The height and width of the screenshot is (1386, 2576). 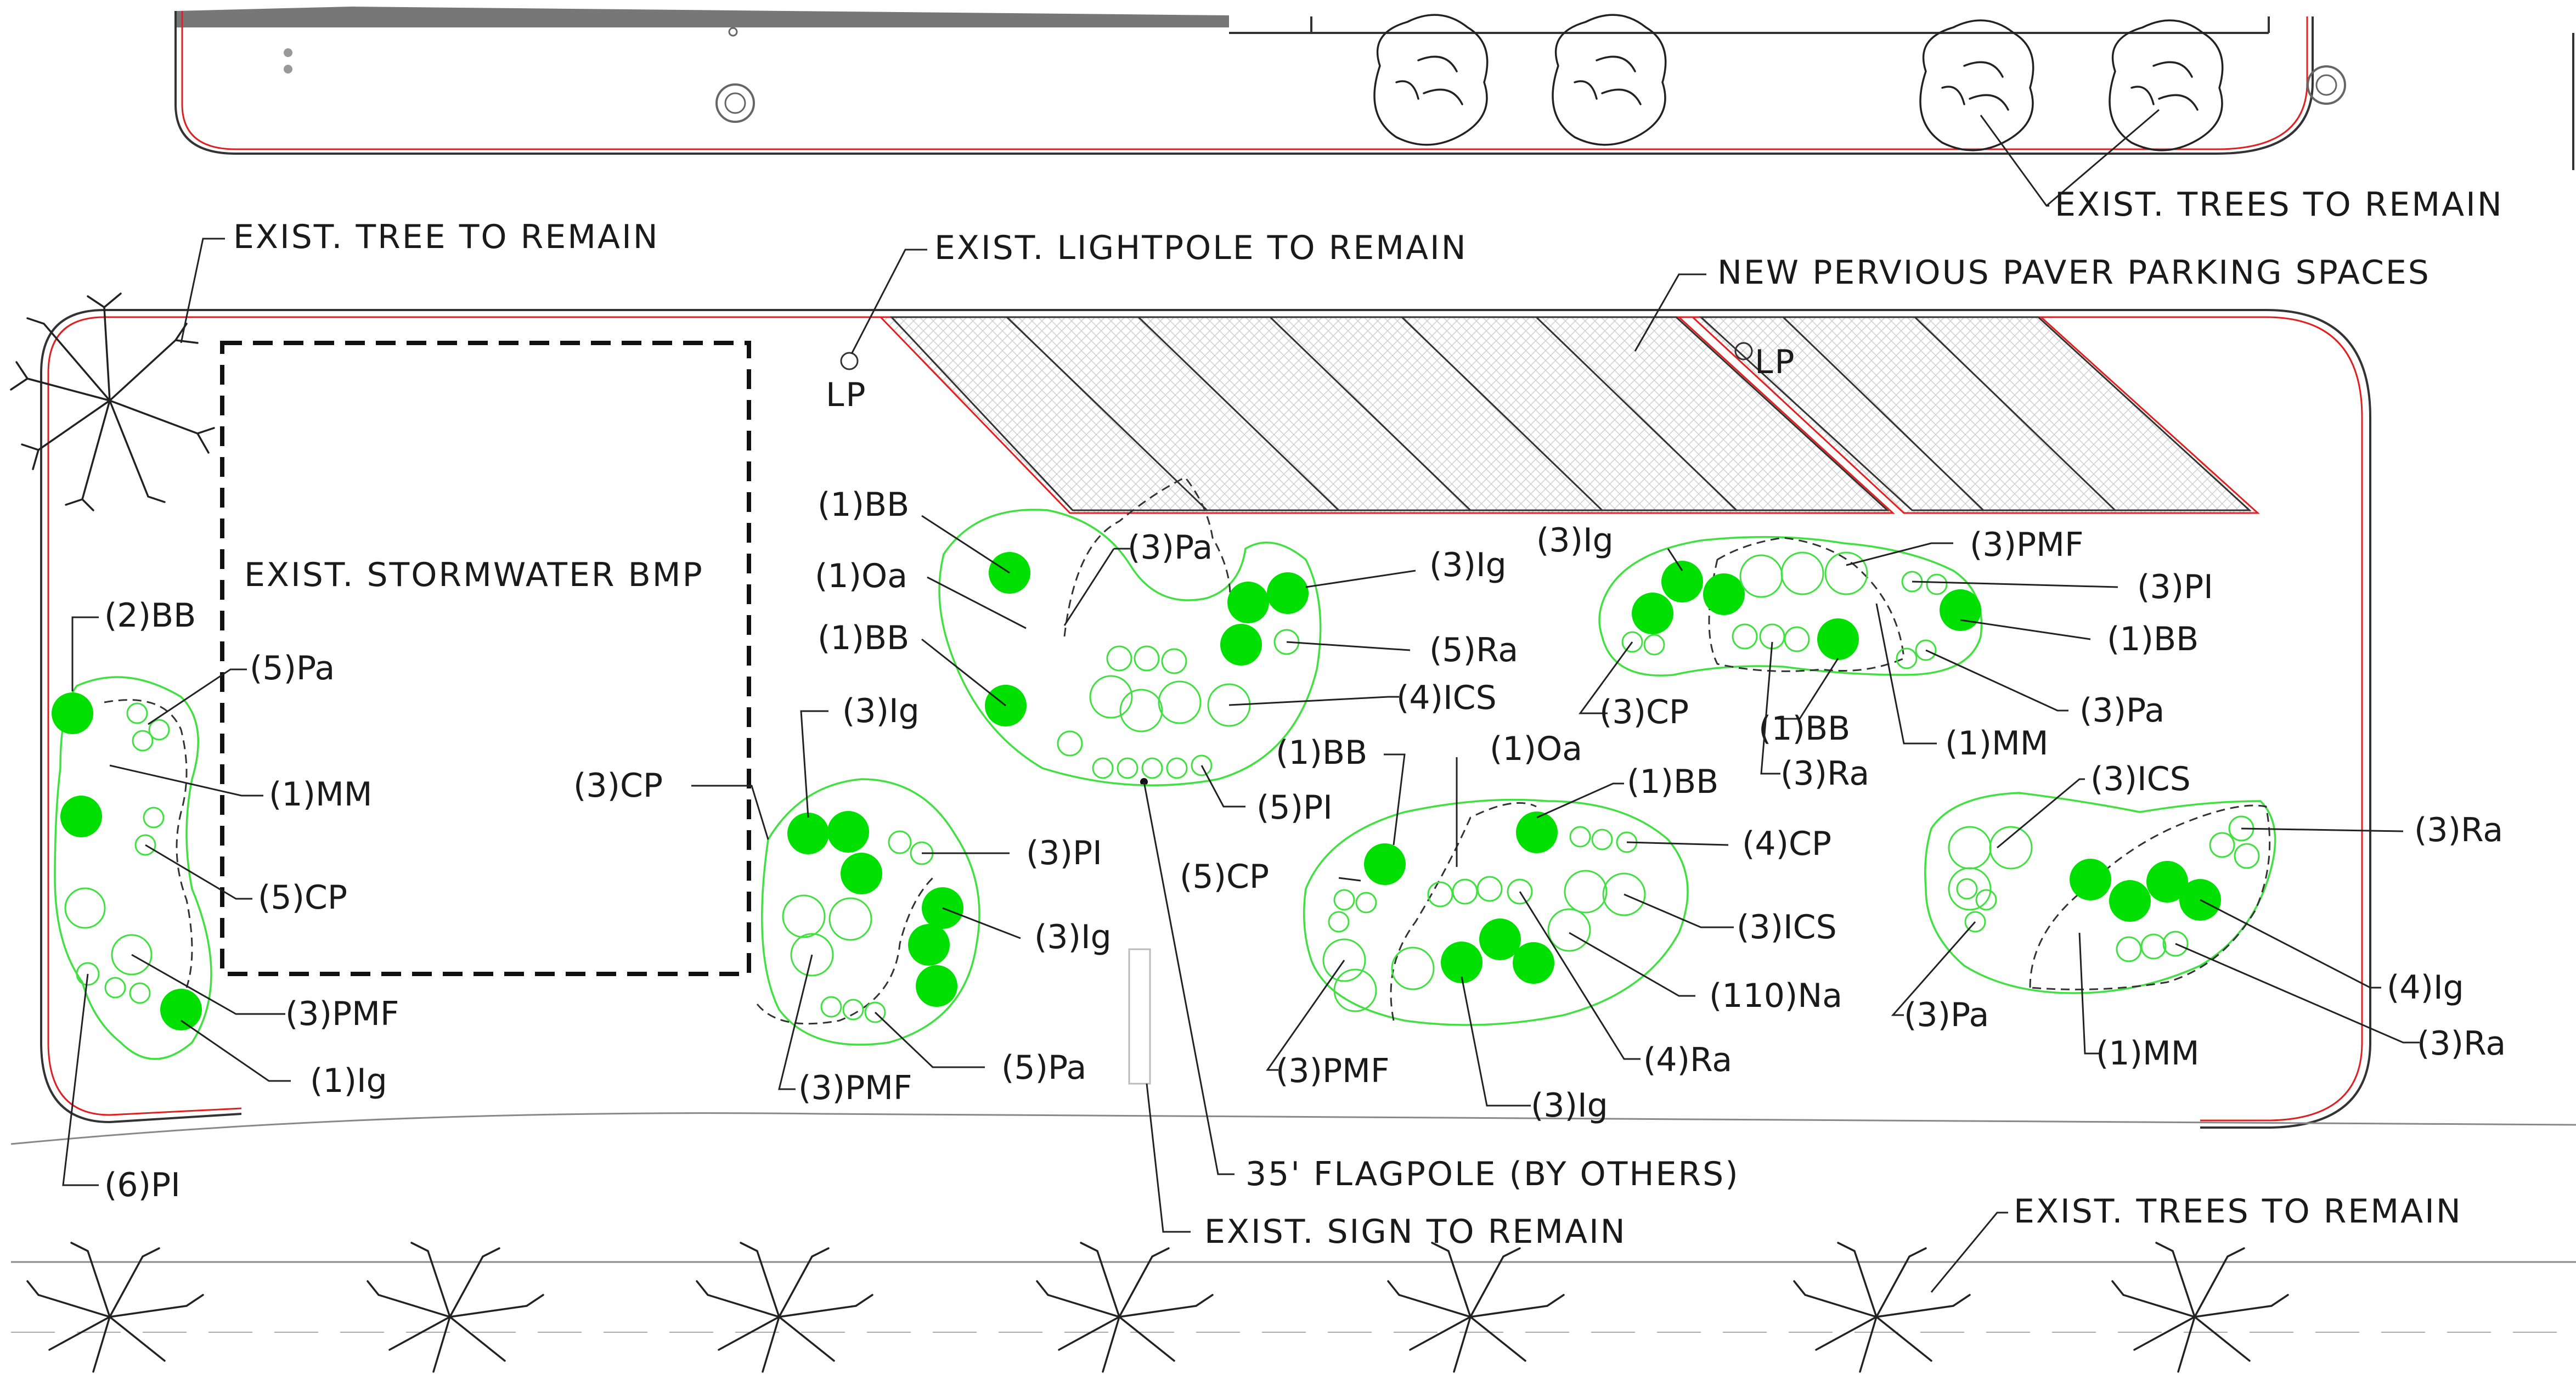 What do you see at coordinates (2279, 204) in the screenshot?
I see `callout-trees-top-right: EXIST. TREES TO REMAIN` at bounding box center [2279, 204].